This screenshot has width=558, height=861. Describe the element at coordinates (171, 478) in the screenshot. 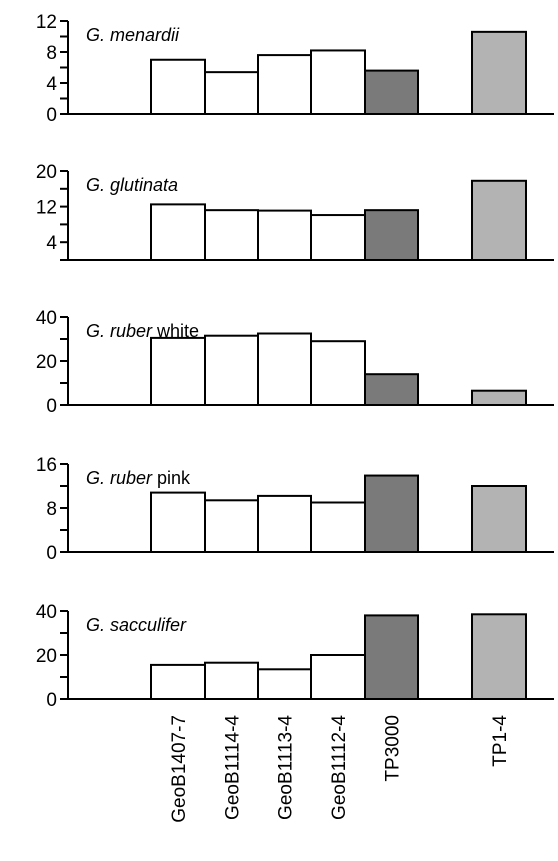

I see `panel-title-variant: pink` at that location.